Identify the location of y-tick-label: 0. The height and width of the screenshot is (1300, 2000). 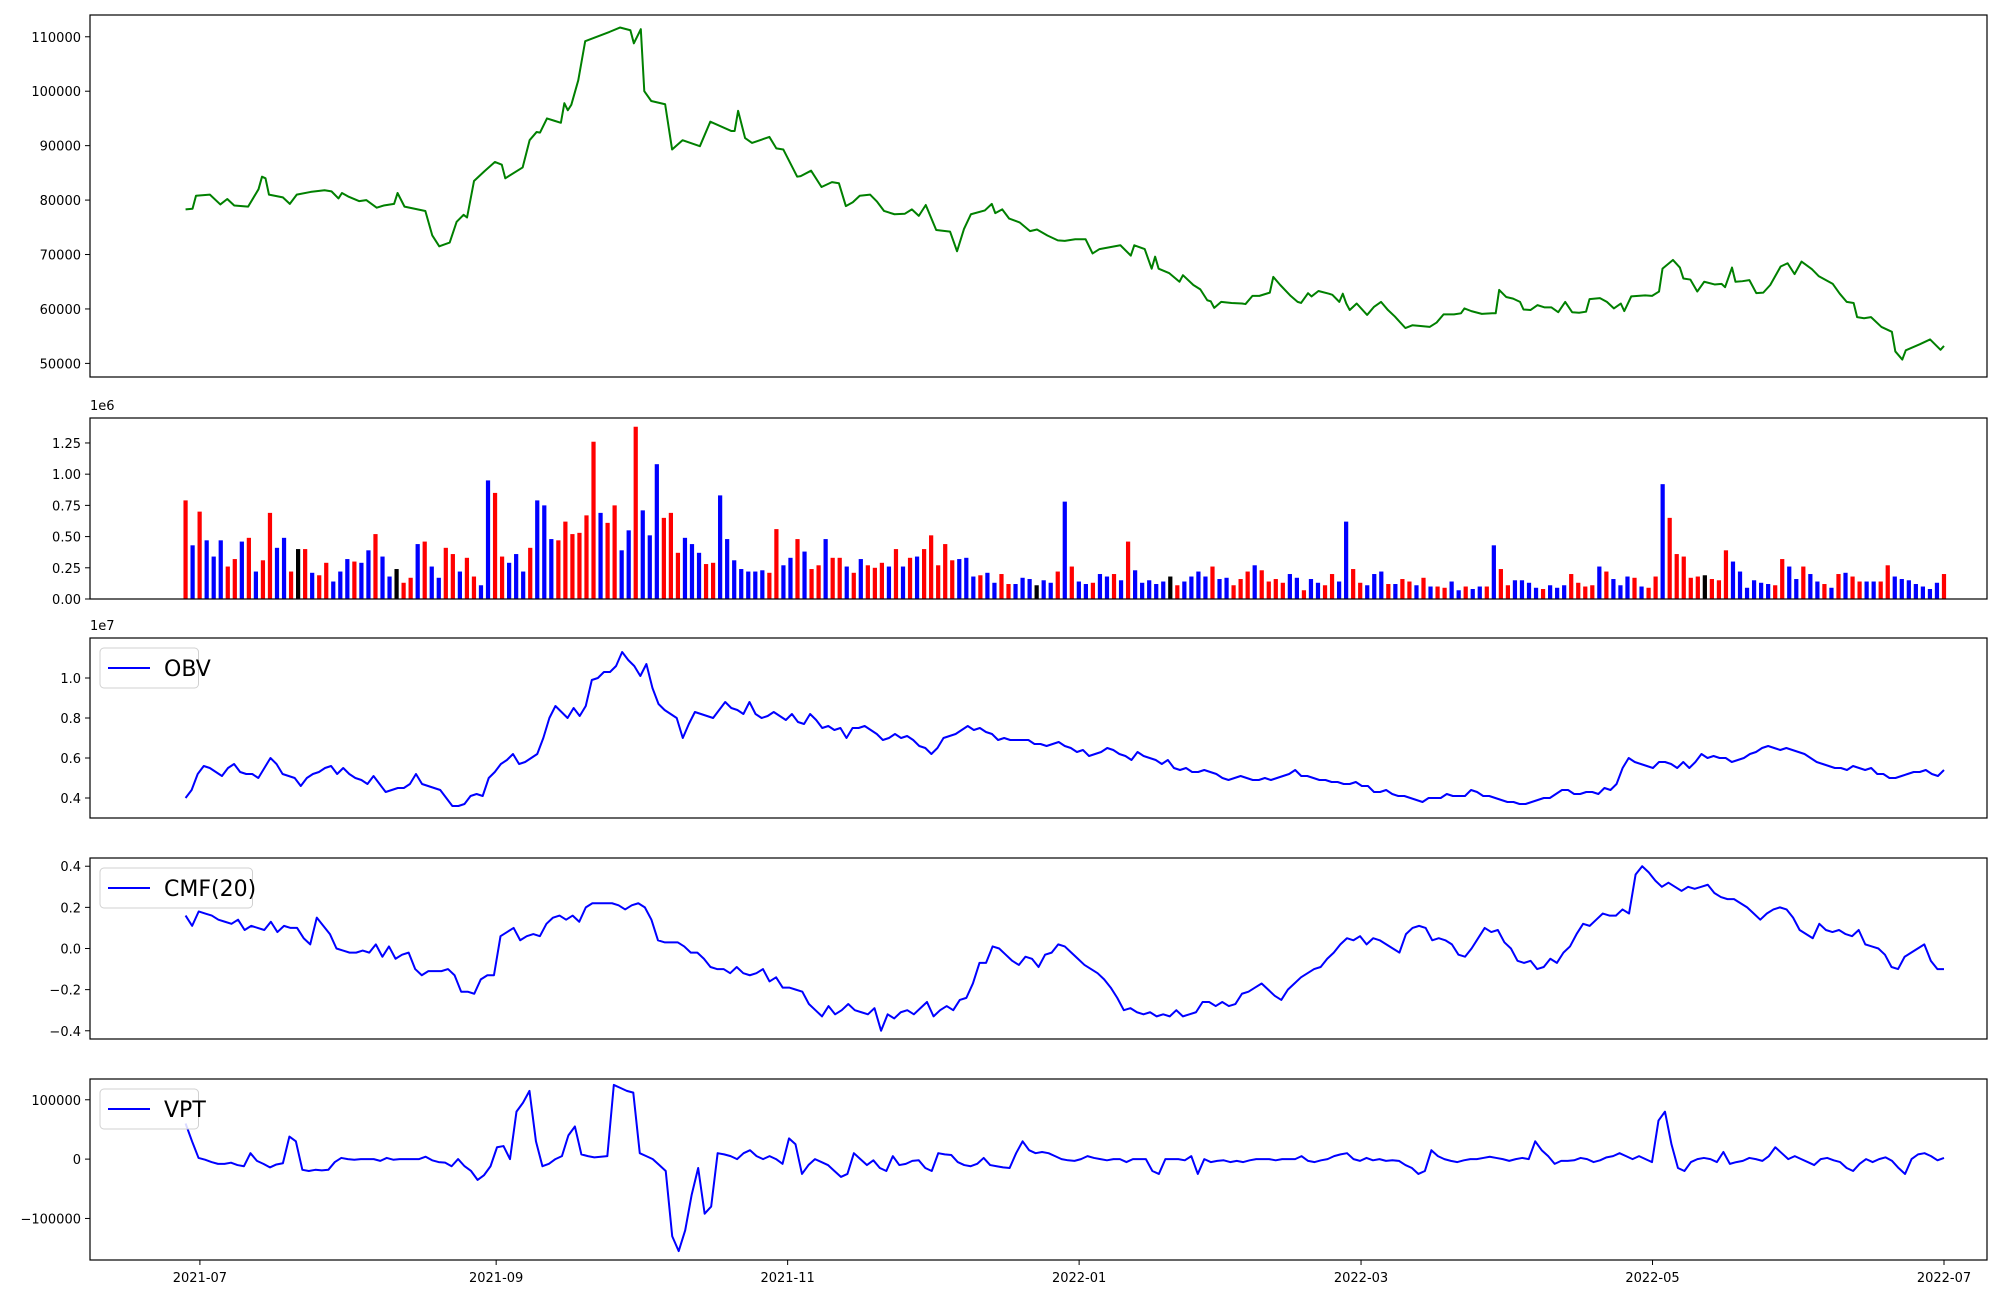
(77, 1160).